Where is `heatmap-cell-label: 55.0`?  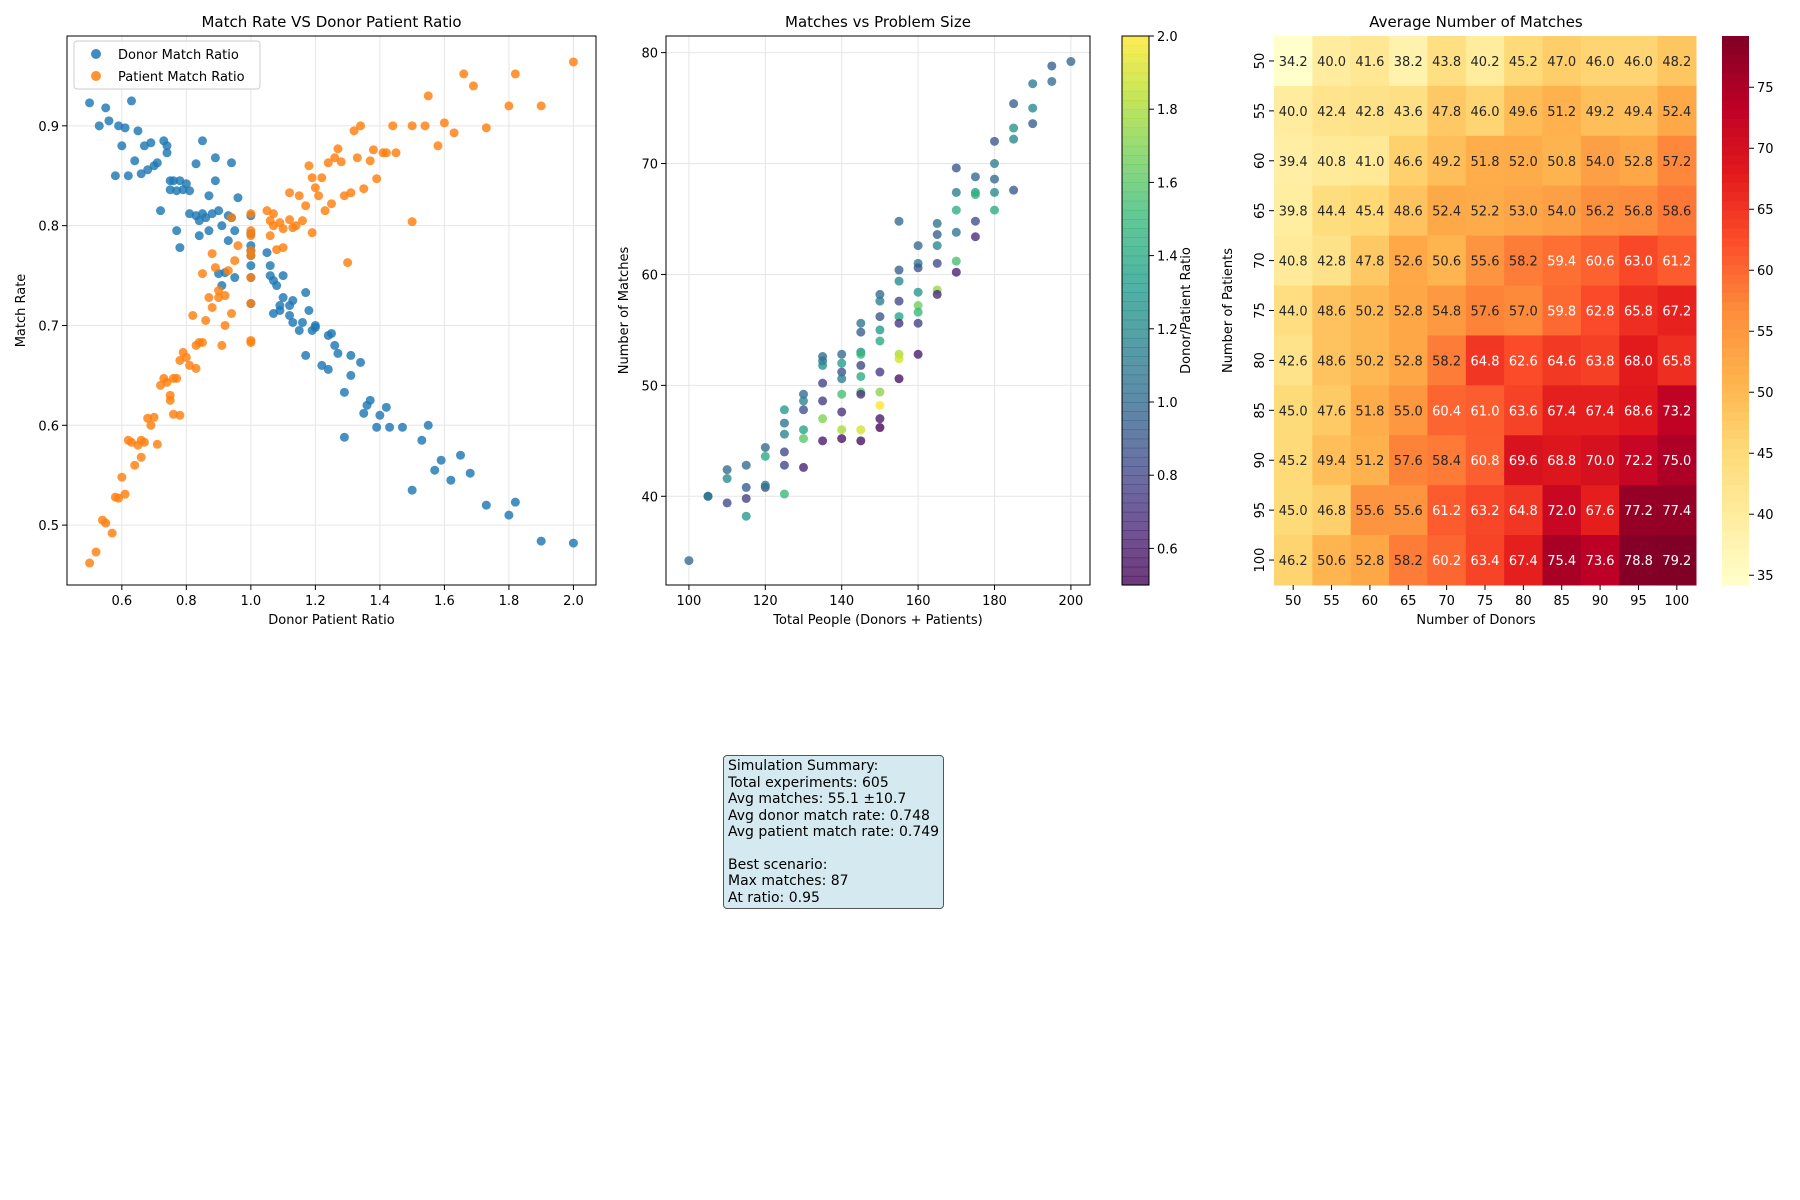
heatmap-cell-label: 55.0 is located at coordinates (1408, 411).